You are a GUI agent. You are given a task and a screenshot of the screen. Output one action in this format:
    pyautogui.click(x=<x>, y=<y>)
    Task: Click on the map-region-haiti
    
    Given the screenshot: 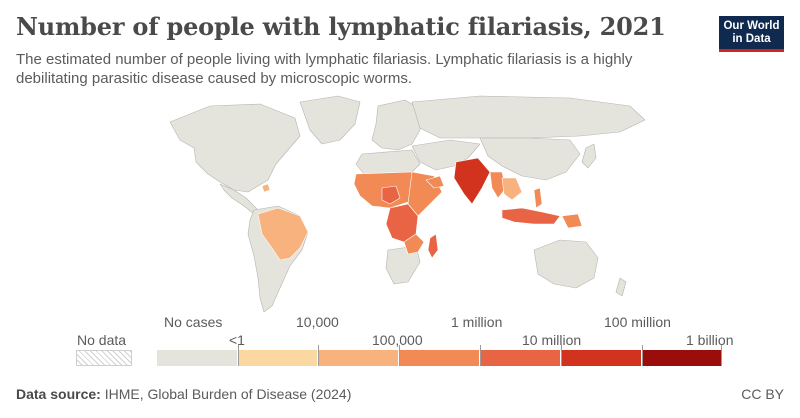 What is the action you would take?
    pyautogui.click(x=266, y=188)
    